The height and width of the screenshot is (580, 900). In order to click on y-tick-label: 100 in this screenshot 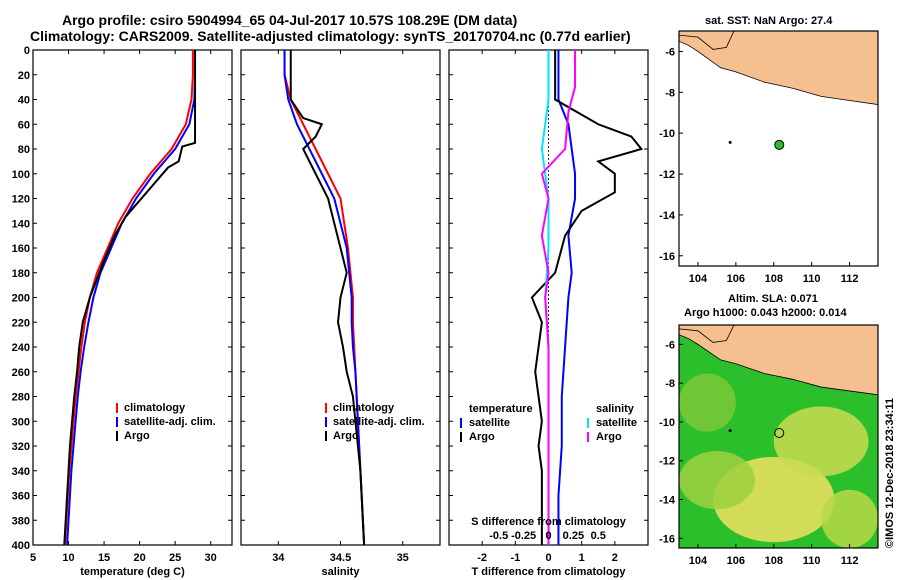, I will do `click(21, 175)`.